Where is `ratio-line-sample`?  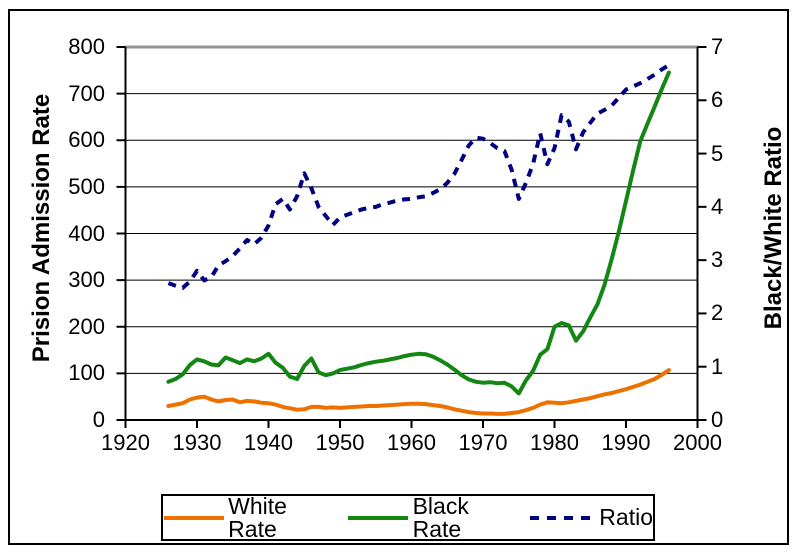 ratio-line-sample is located at coordinates (562, 517).